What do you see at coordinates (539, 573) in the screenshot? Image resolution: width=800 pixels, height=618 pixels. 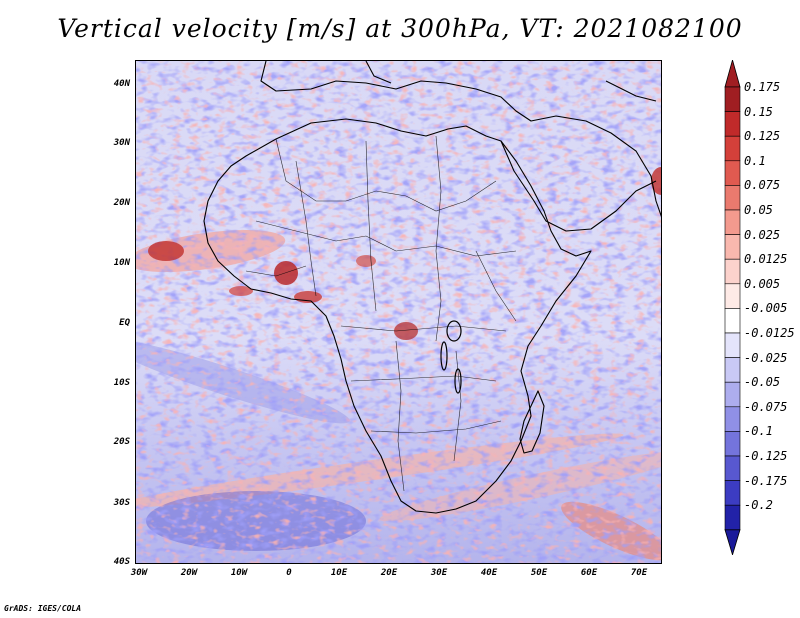 I see `lon-tick-label: 50E` at bounding box center [539, 573].